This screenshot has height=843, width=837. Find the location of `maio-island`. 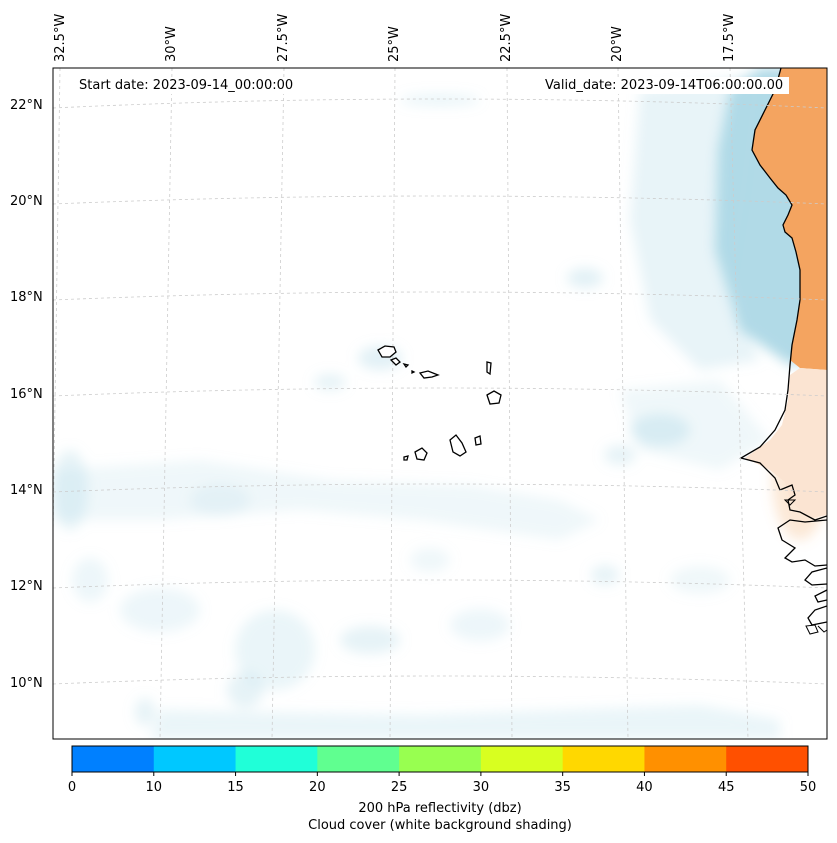

maio-island is located at coordinates (478, 440).